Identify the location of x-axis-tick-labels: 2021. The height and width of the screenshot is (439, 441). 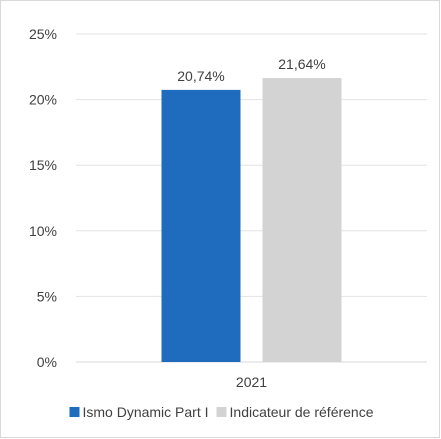
(251, 382).